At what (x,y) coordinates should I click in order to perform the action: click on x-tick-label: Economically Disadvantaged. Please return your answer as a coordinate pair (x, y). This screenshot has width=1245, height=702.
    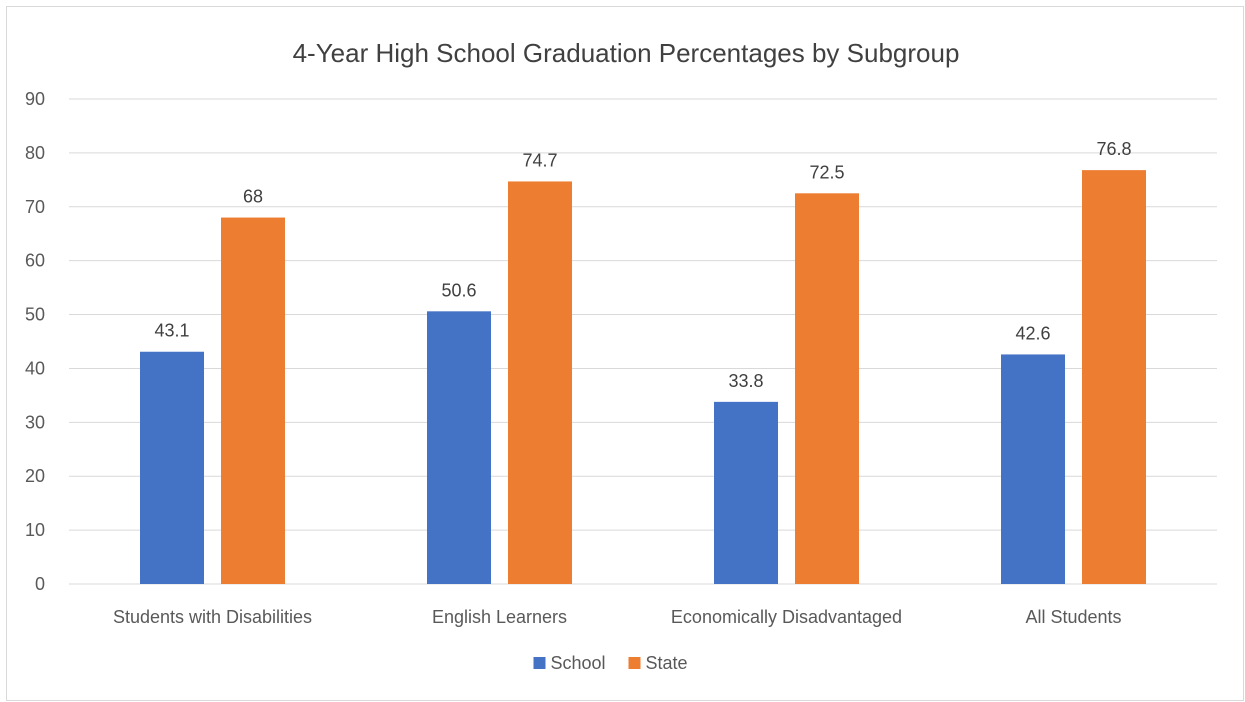
    Looking at the image, I should click on (786, 617).